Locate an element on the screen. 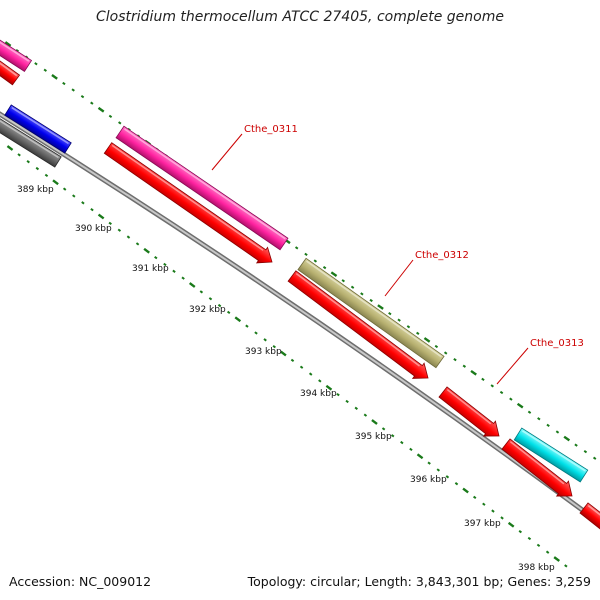 The height and width of the screenshot is (600, 600). gene-label: Cthe_0311 is located at coordinates (271, 129).